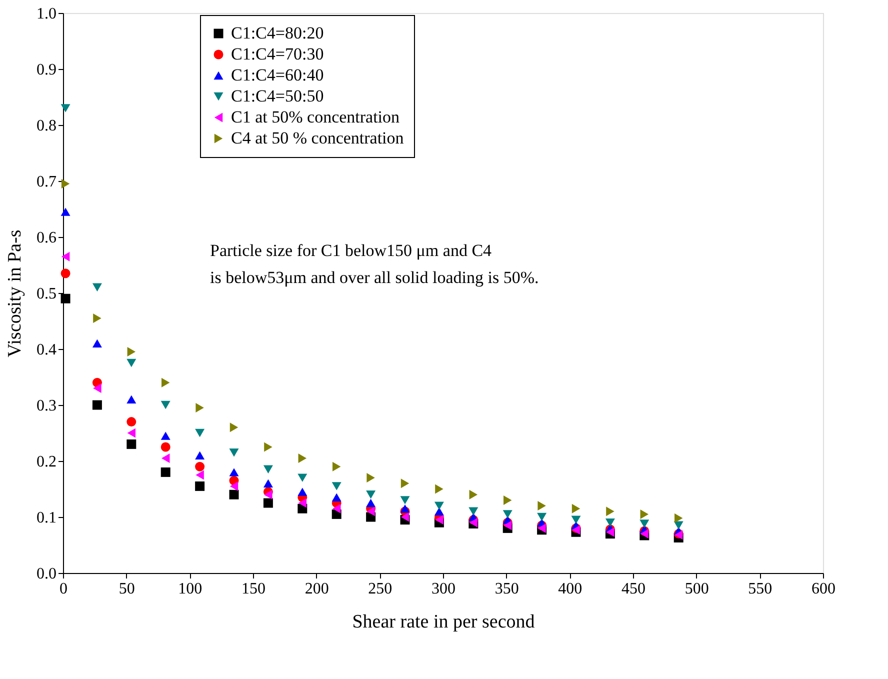  Describe the element at coordinates (277, 96) in the screenshot. I see `legend-label: C1:C4=50:50` at that location.